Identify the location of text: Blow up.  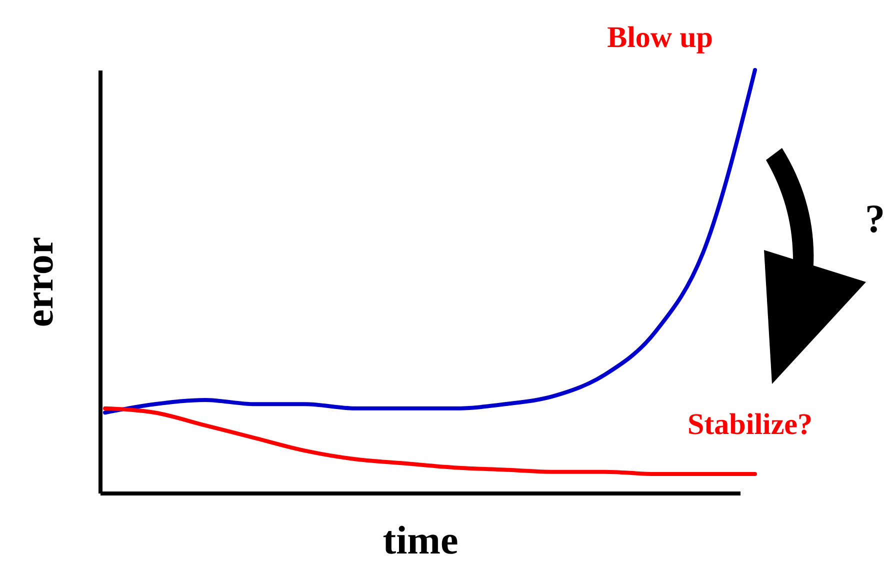
(660, 37).